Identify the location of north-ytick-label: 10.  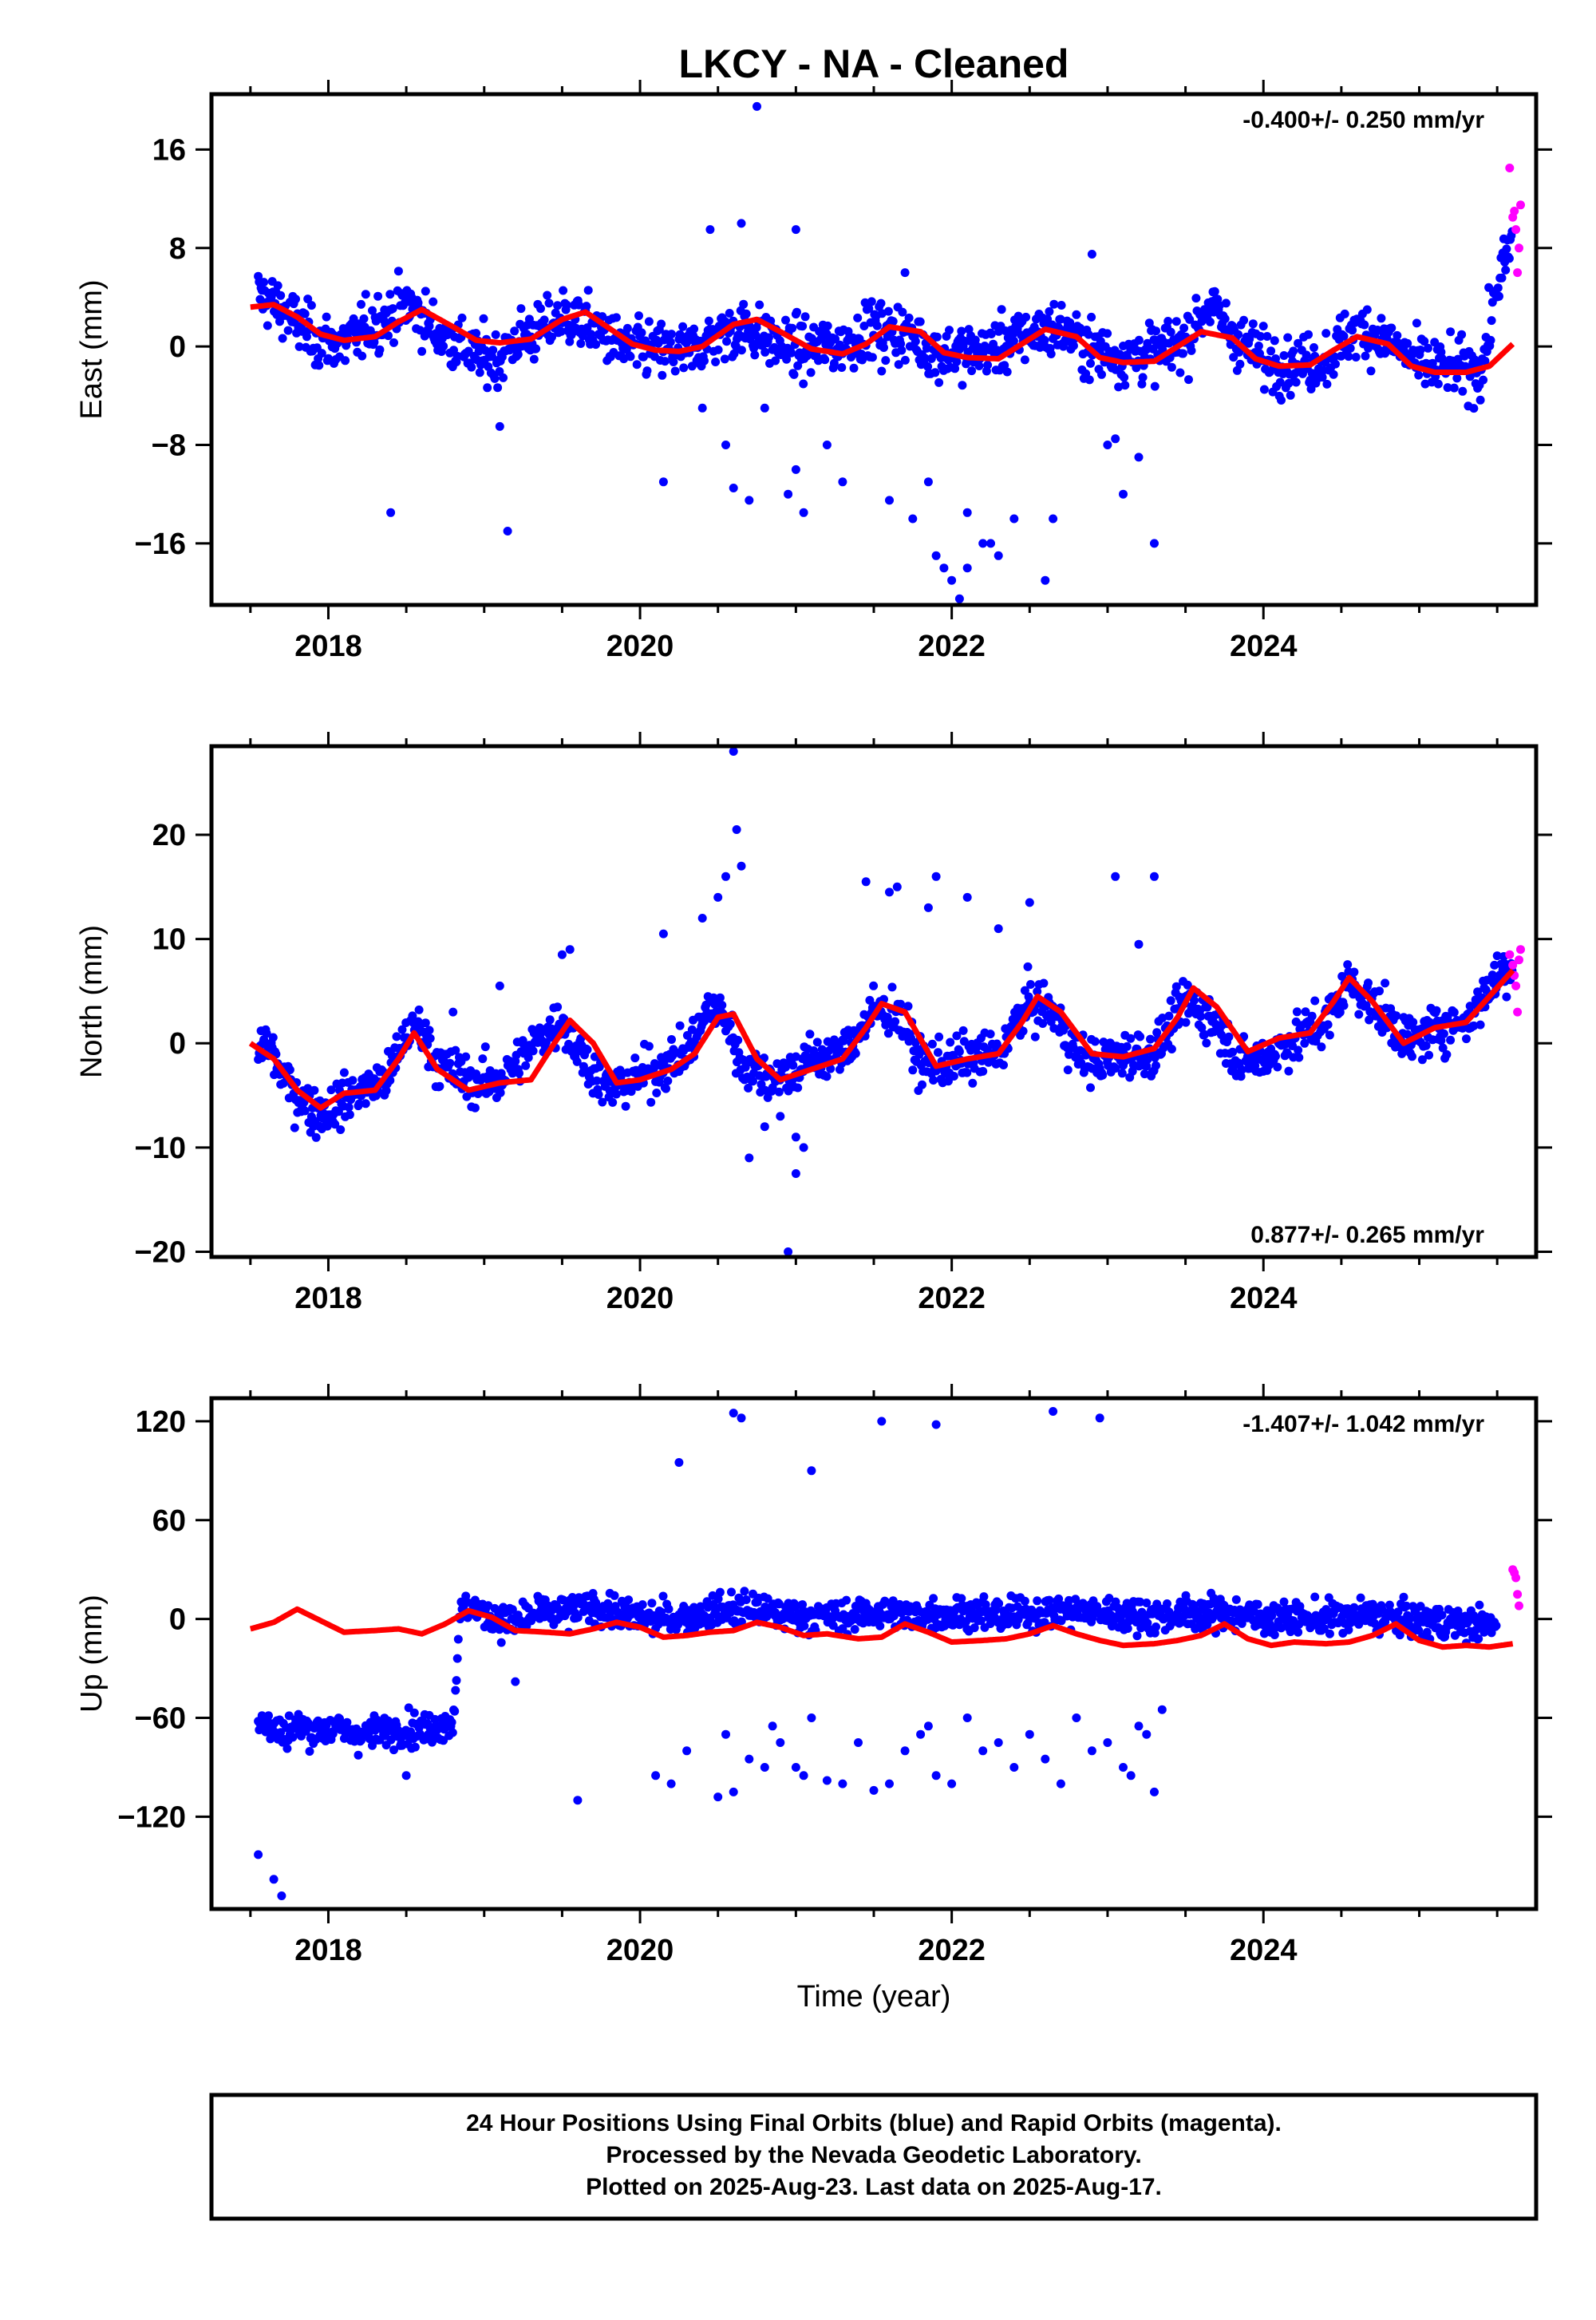
(169, 940).